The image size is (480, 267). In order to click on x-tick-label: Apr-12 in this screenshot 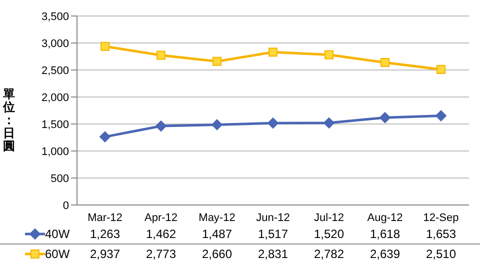, I will do `click(161, 218)`.